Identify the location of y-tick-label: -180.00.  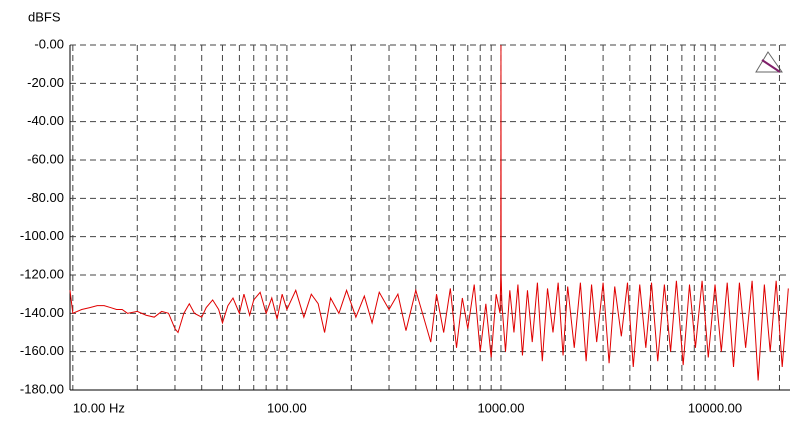
(42, 388).